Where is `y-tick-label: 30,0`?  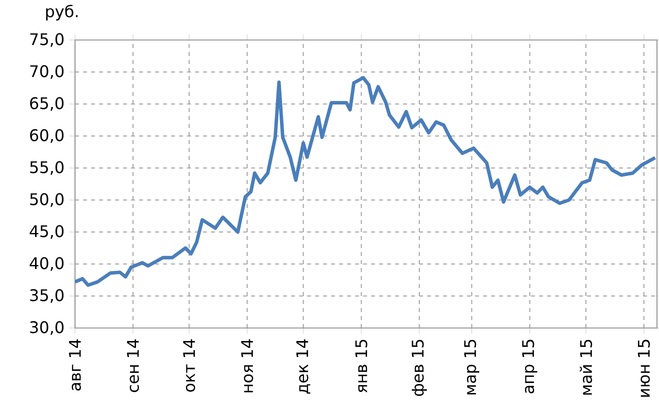
y-tick-label: 30,0 is located at coordinates (47, 328).